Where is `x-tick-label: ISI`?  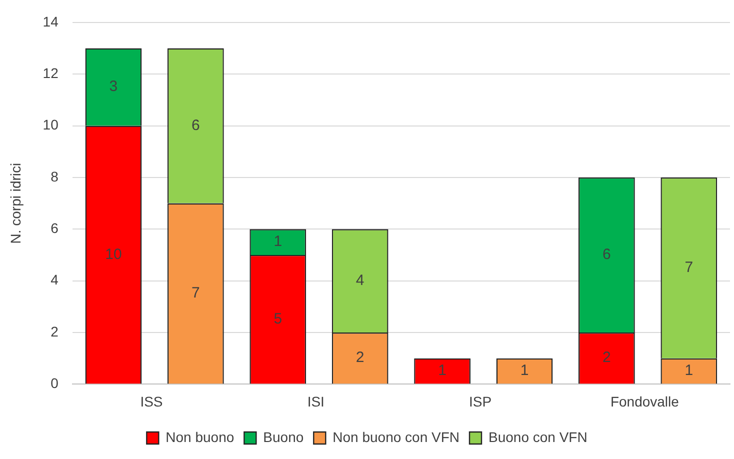
x-tick-label: ISI is located at coordinates (315, 401).